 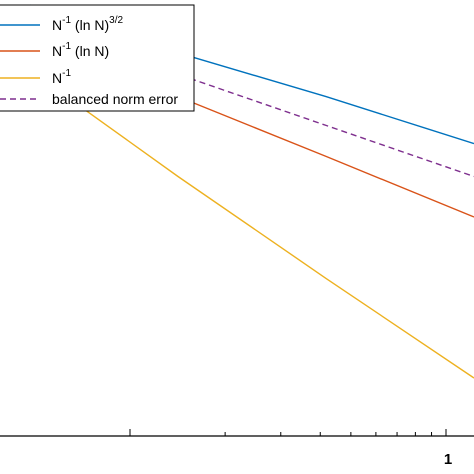 I want to click on legend-entry-label: N-1 (ln N), so click(x=80, y=50).